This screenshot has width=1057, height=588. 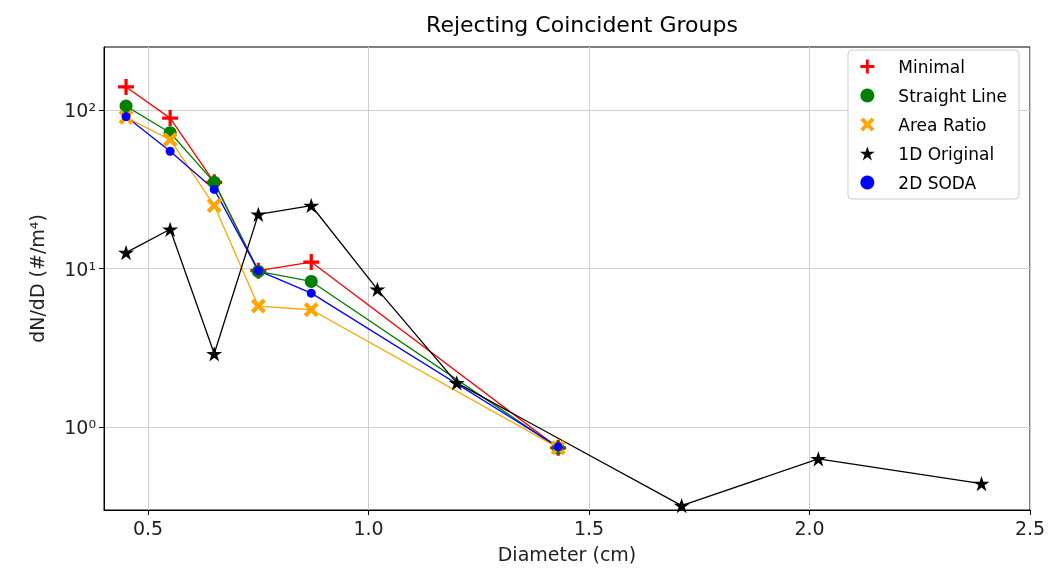 What do you see at coordinates (946, 153) in the screenshot?
I see `legend-label: 1D Original` at bounding box center [946, 153].